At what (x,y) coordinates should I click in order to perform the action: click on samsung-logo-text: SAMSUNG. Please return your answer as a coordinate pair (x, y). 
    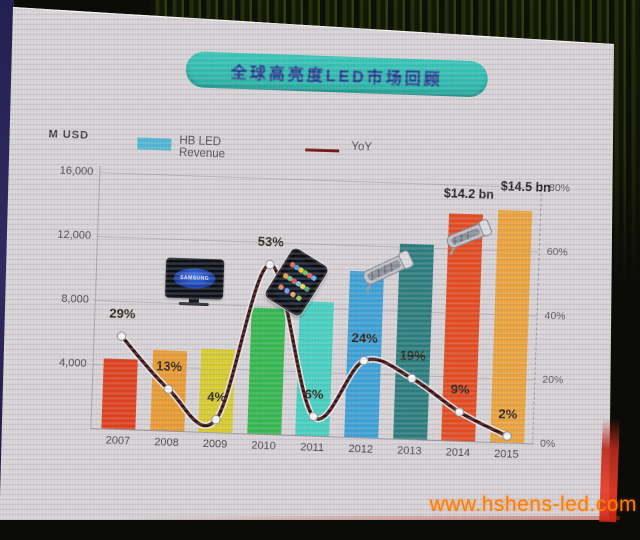
    Looking at the image, I should click on (195, 278).